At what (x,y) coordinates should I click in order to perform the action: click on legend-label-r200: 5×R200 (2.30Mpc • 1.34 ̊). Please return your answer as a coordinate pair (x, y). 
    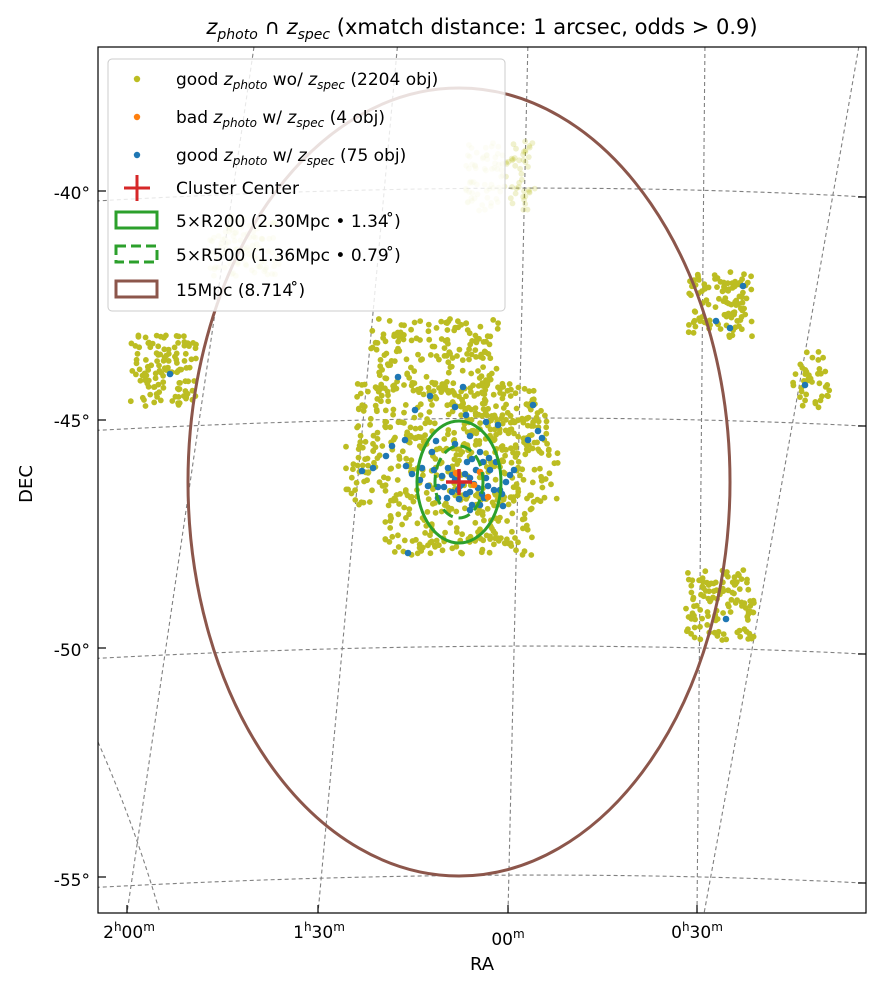
    Looking at the image, I should click on (288, 221).